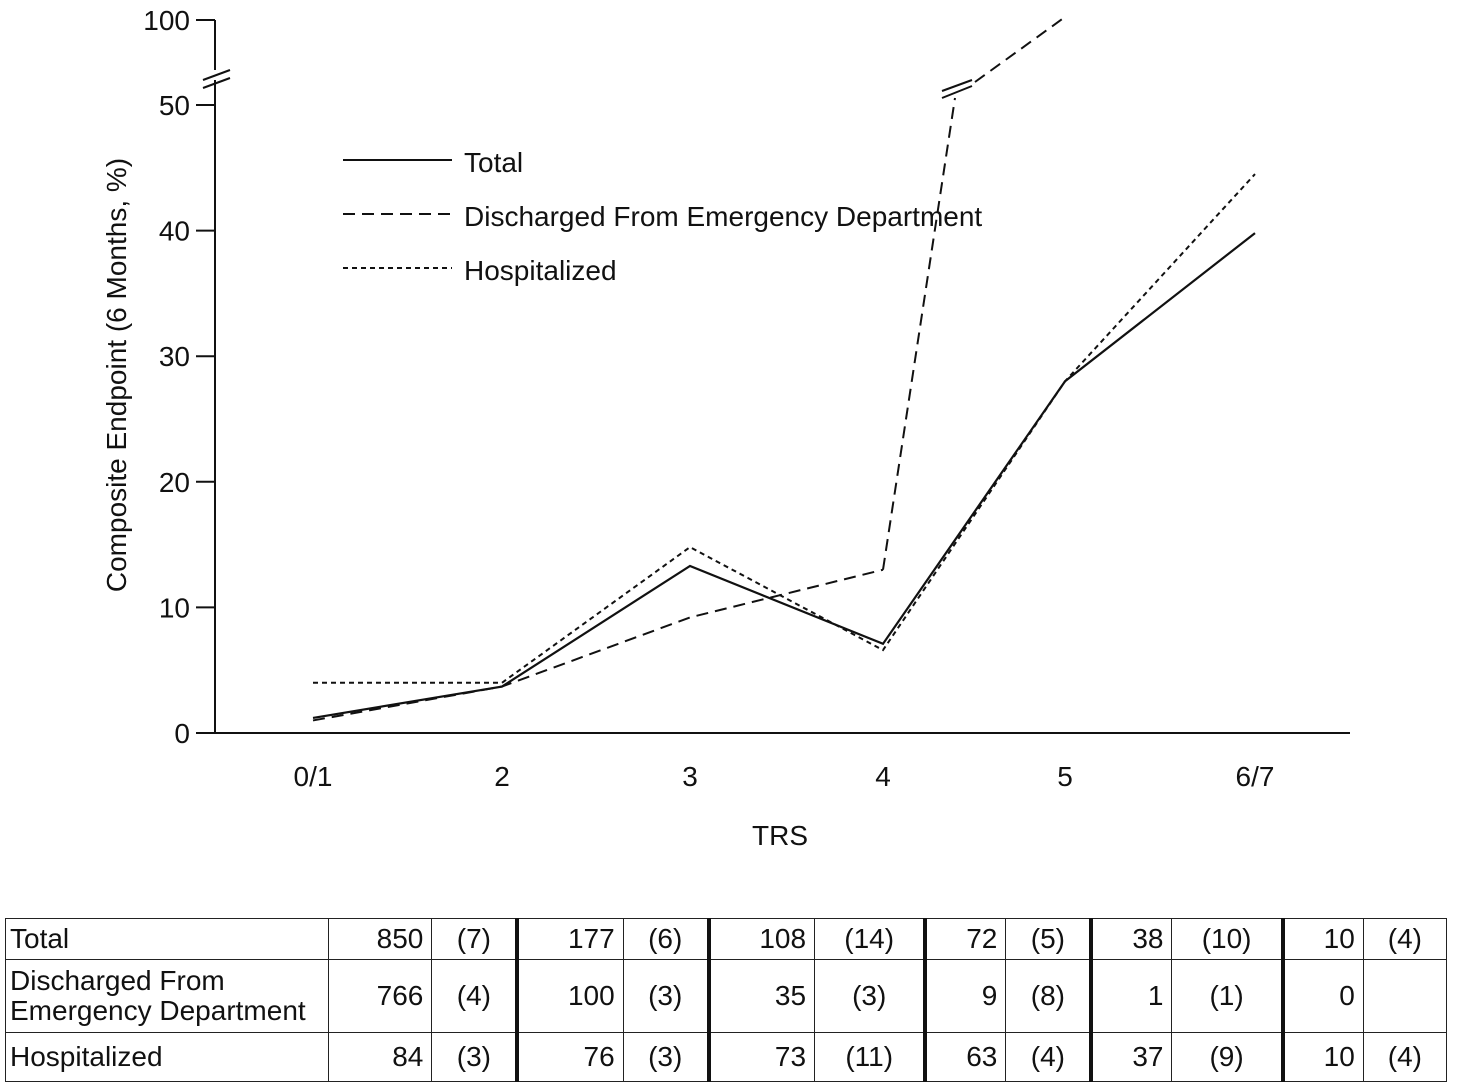 Image resolution: width=1457 pixels, height=1090 pixels. I want to click on x-tick-label: 0/1, so click(313, 776).